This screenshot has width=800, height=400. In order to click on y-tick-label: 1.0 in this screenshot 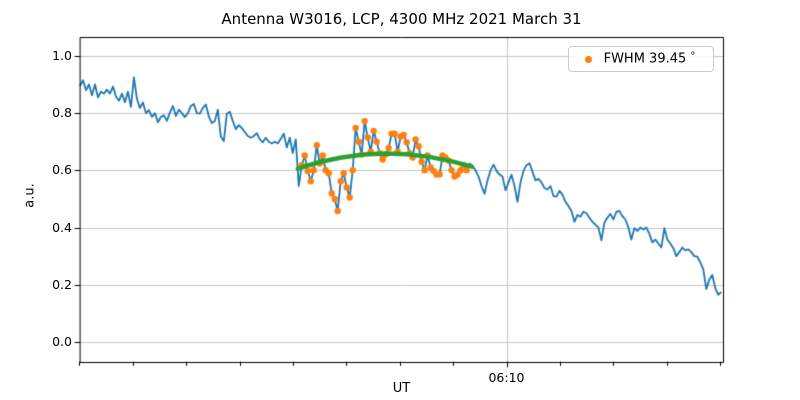, I will do `click(62, 55)`.